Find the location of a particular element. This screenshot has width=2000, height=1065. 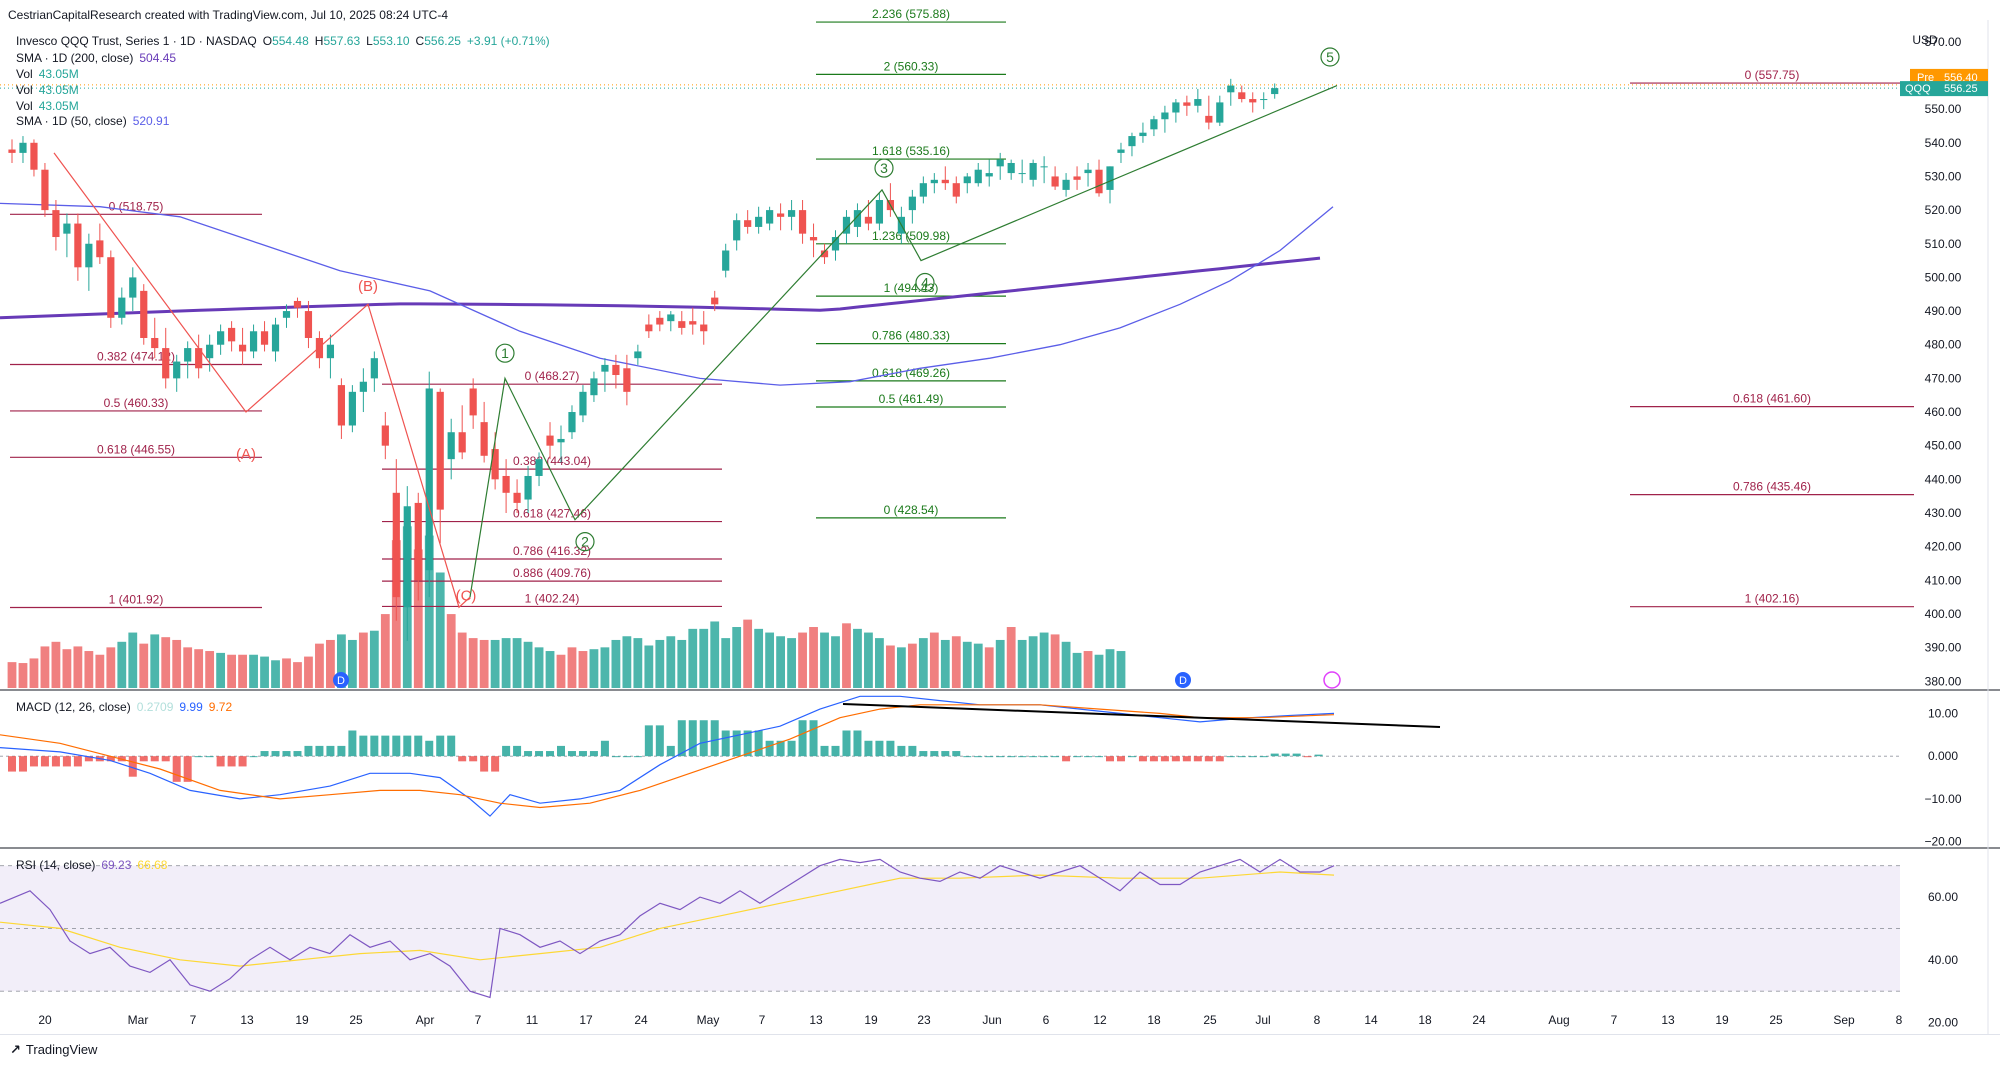

time-axis-tick: 8 is located at coordinates (1317, 1020).